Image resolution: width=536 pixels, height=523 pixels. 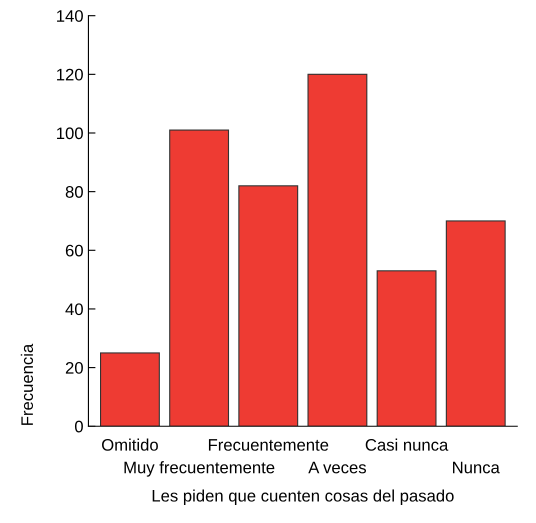 What do you see at coordinates (74, 368) in the screenshot?
I see `y-tick-label: 20` at bounding box center [74, 368].